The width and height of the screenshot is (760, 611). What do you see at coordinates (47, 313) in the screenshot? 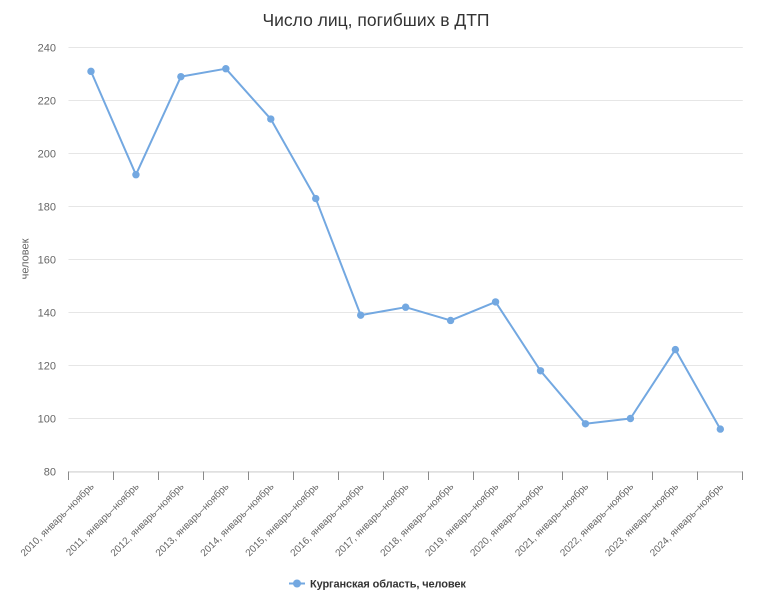
I see `svg-text: 140` at bounding box center [47, 313].